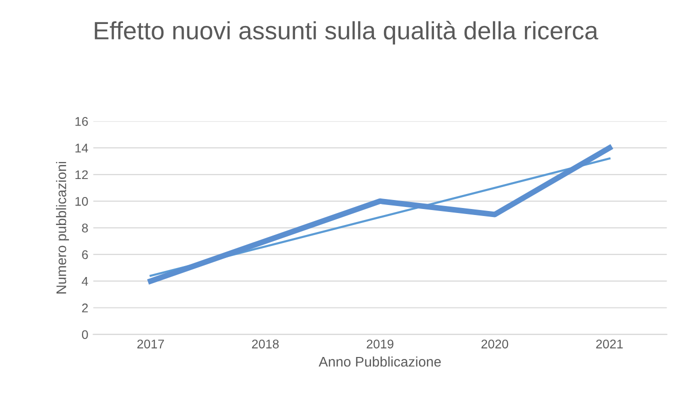 The width and height of the screenshot is (691, 418). What do you see at coordinates (85, 228) in the screenshot?
I see `y-tick-label: 8` at bounding box center [85, 228].